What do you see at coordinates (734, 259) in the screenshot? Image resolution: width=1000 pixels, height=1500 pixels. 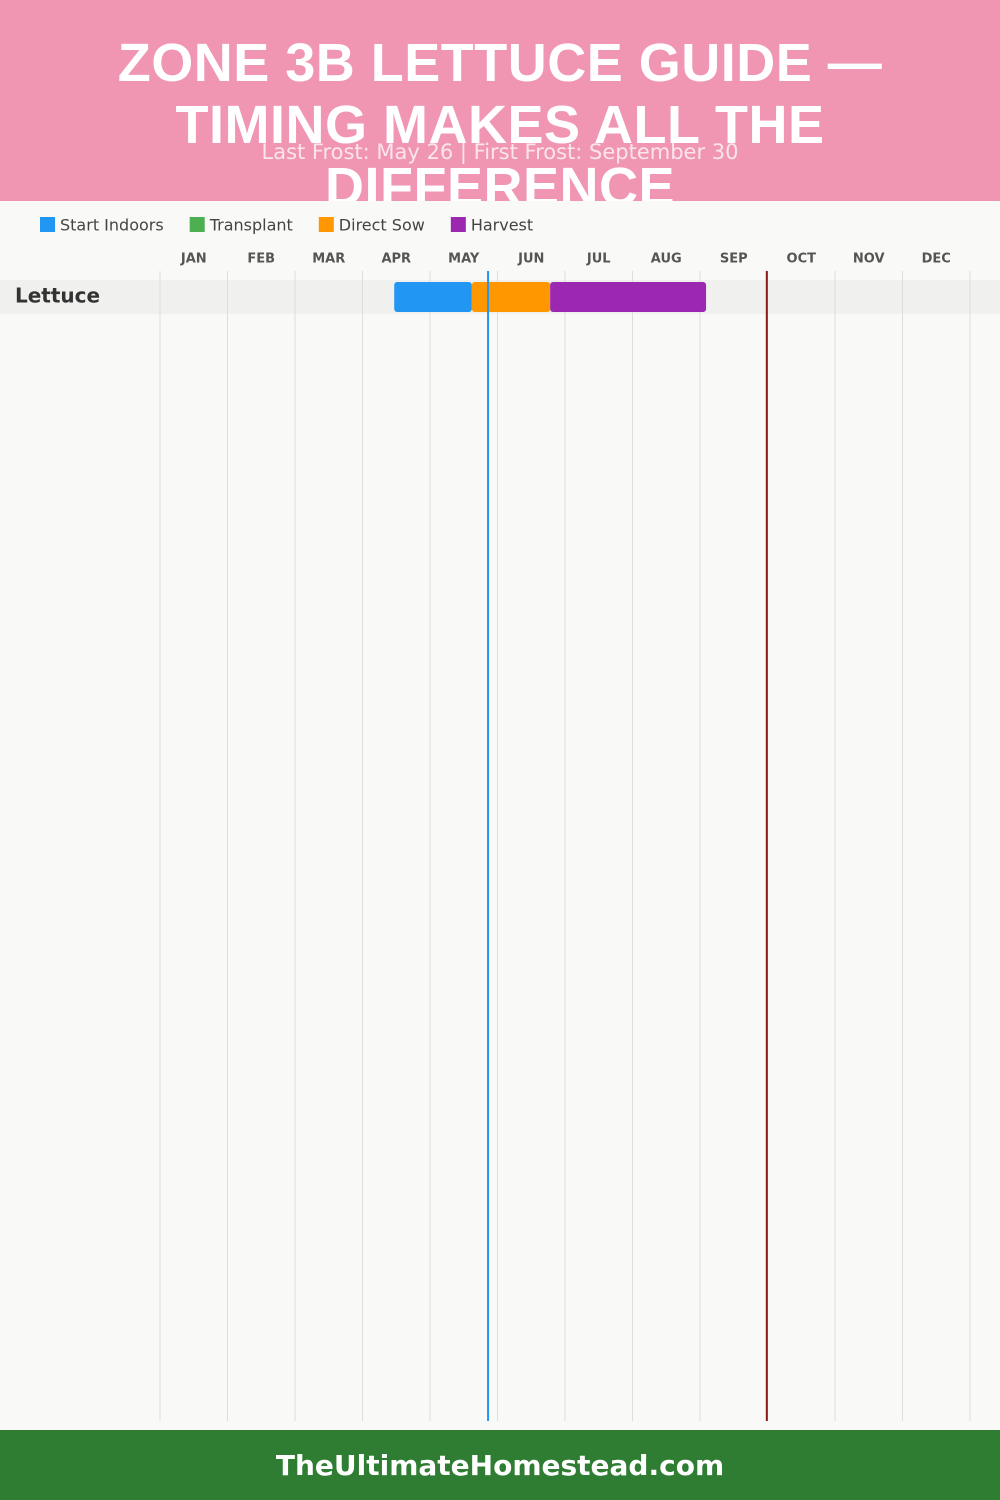 I see `x-tick-label: SEP` at bounding box center [734, 259].